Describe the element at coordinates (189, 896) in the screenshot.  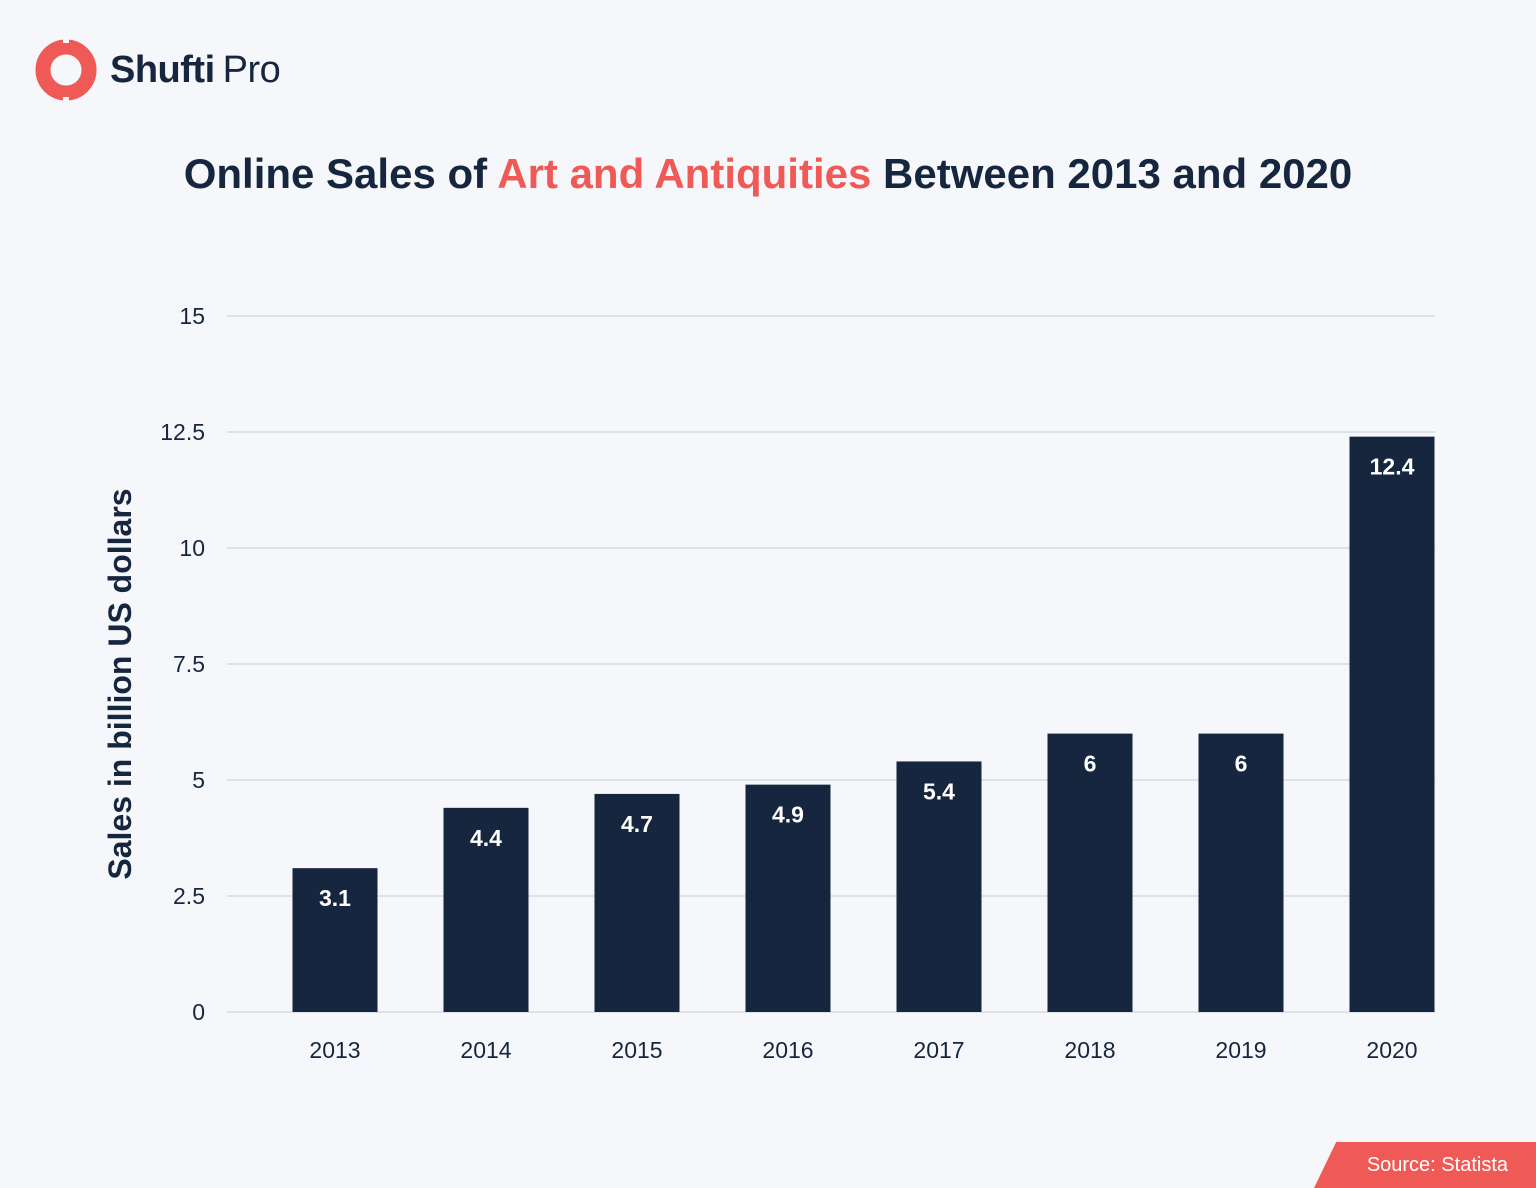
I see `y-tick-label: 2.5` at that location.